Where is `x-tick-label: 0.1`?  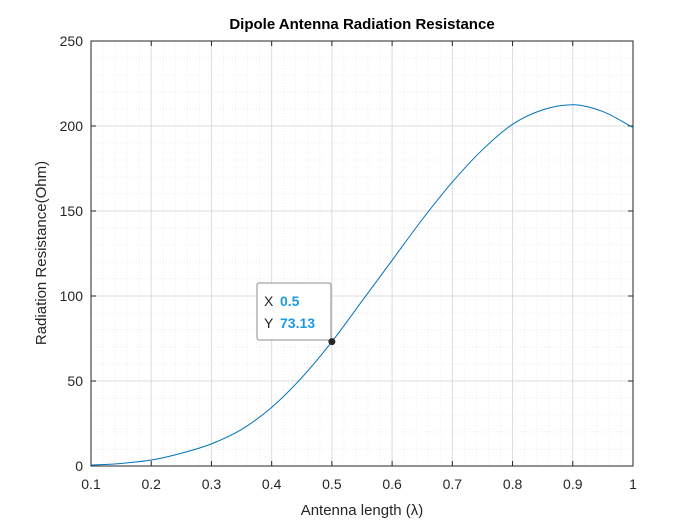 x-tick-label: 0.1 is located at coordinates (91, 484).